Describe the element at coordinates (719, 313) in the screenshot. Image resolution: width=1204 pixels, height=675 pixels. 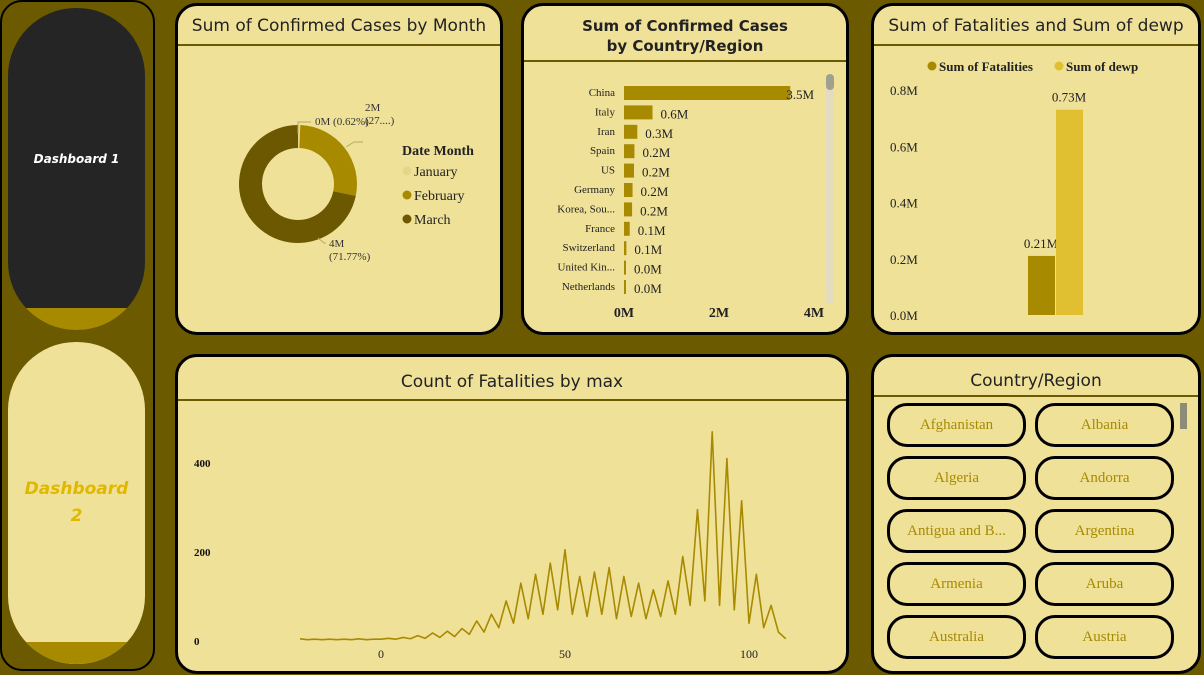
I see `x-tick-label: 2M` at that location.